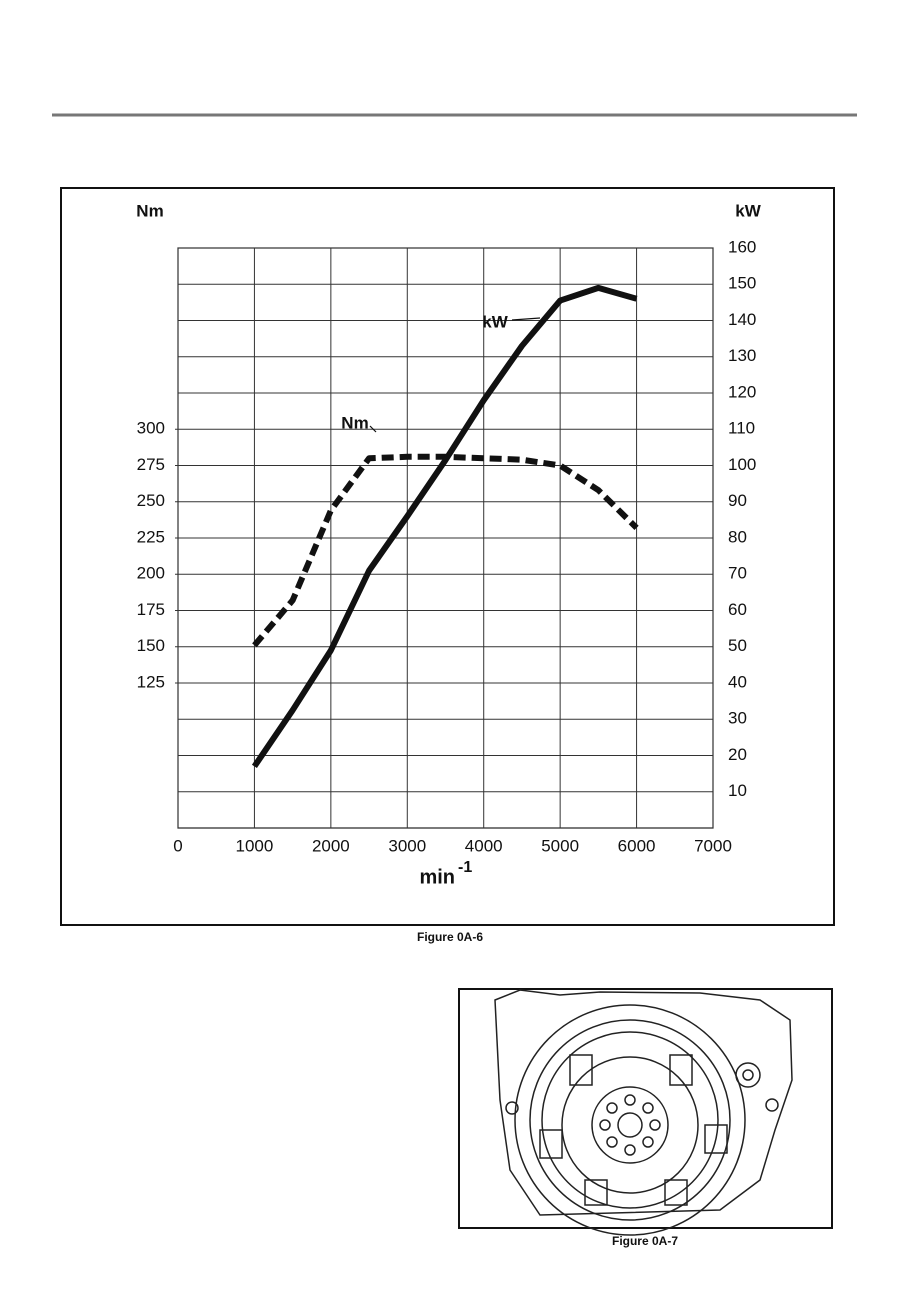  What do you see at coordinates (742, 319) in the screenshot?
I see `y2-tick-label: 140` at bounding box center [742, 319].